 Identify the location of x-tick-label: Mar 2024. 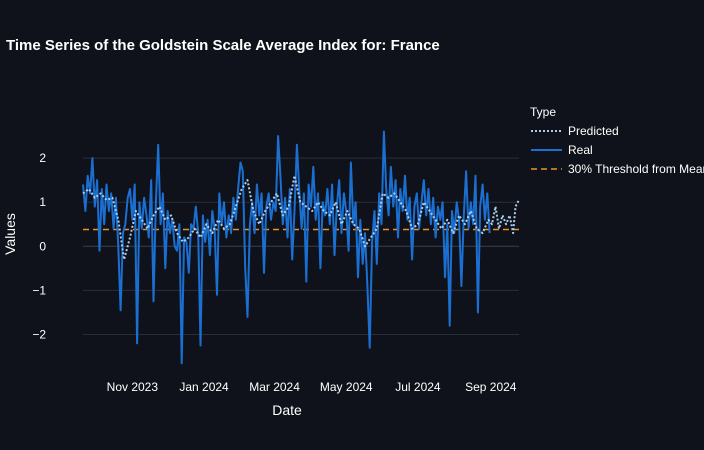
(274, 387).